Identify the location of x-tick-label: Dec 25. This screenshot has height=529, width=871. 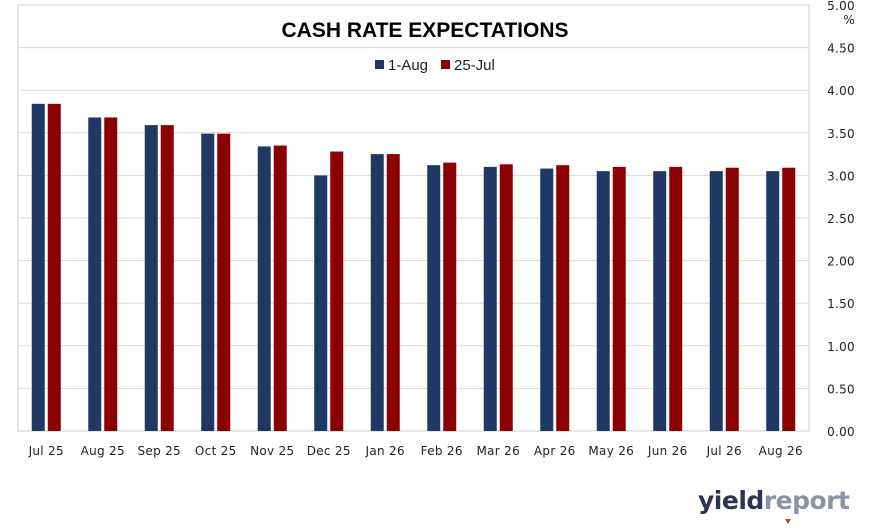
(329, 451).